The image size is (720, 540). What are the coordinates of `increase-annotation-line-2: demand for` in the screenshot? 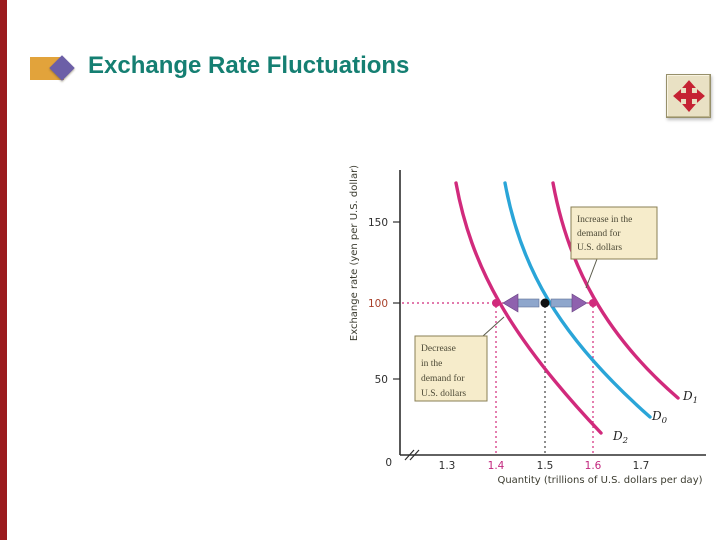 It's located at (599, 233).